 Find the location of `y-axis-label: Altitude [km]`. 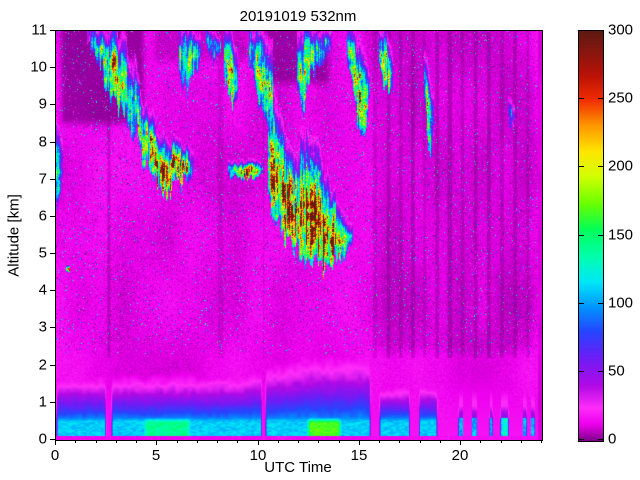

y-axis-label: Altitude [km] is located at coordinates (14, 235).